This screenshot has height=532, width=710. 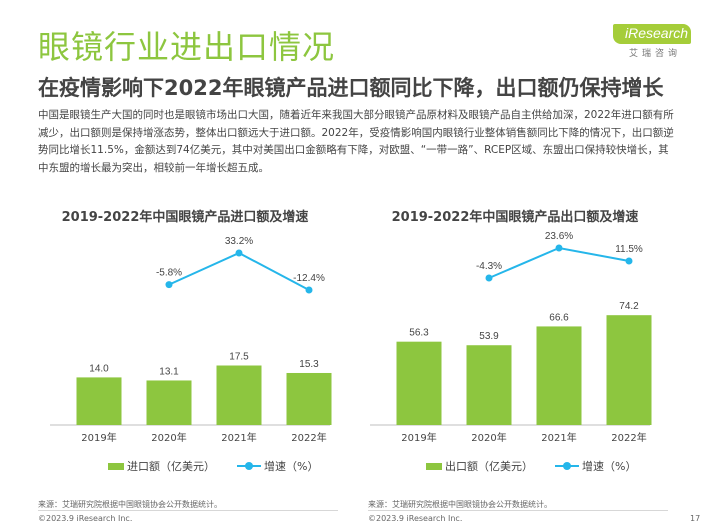 I want to click on export-chart-legend: 出口额（亿美元） 增速（%）, so click(x=531, y=466).